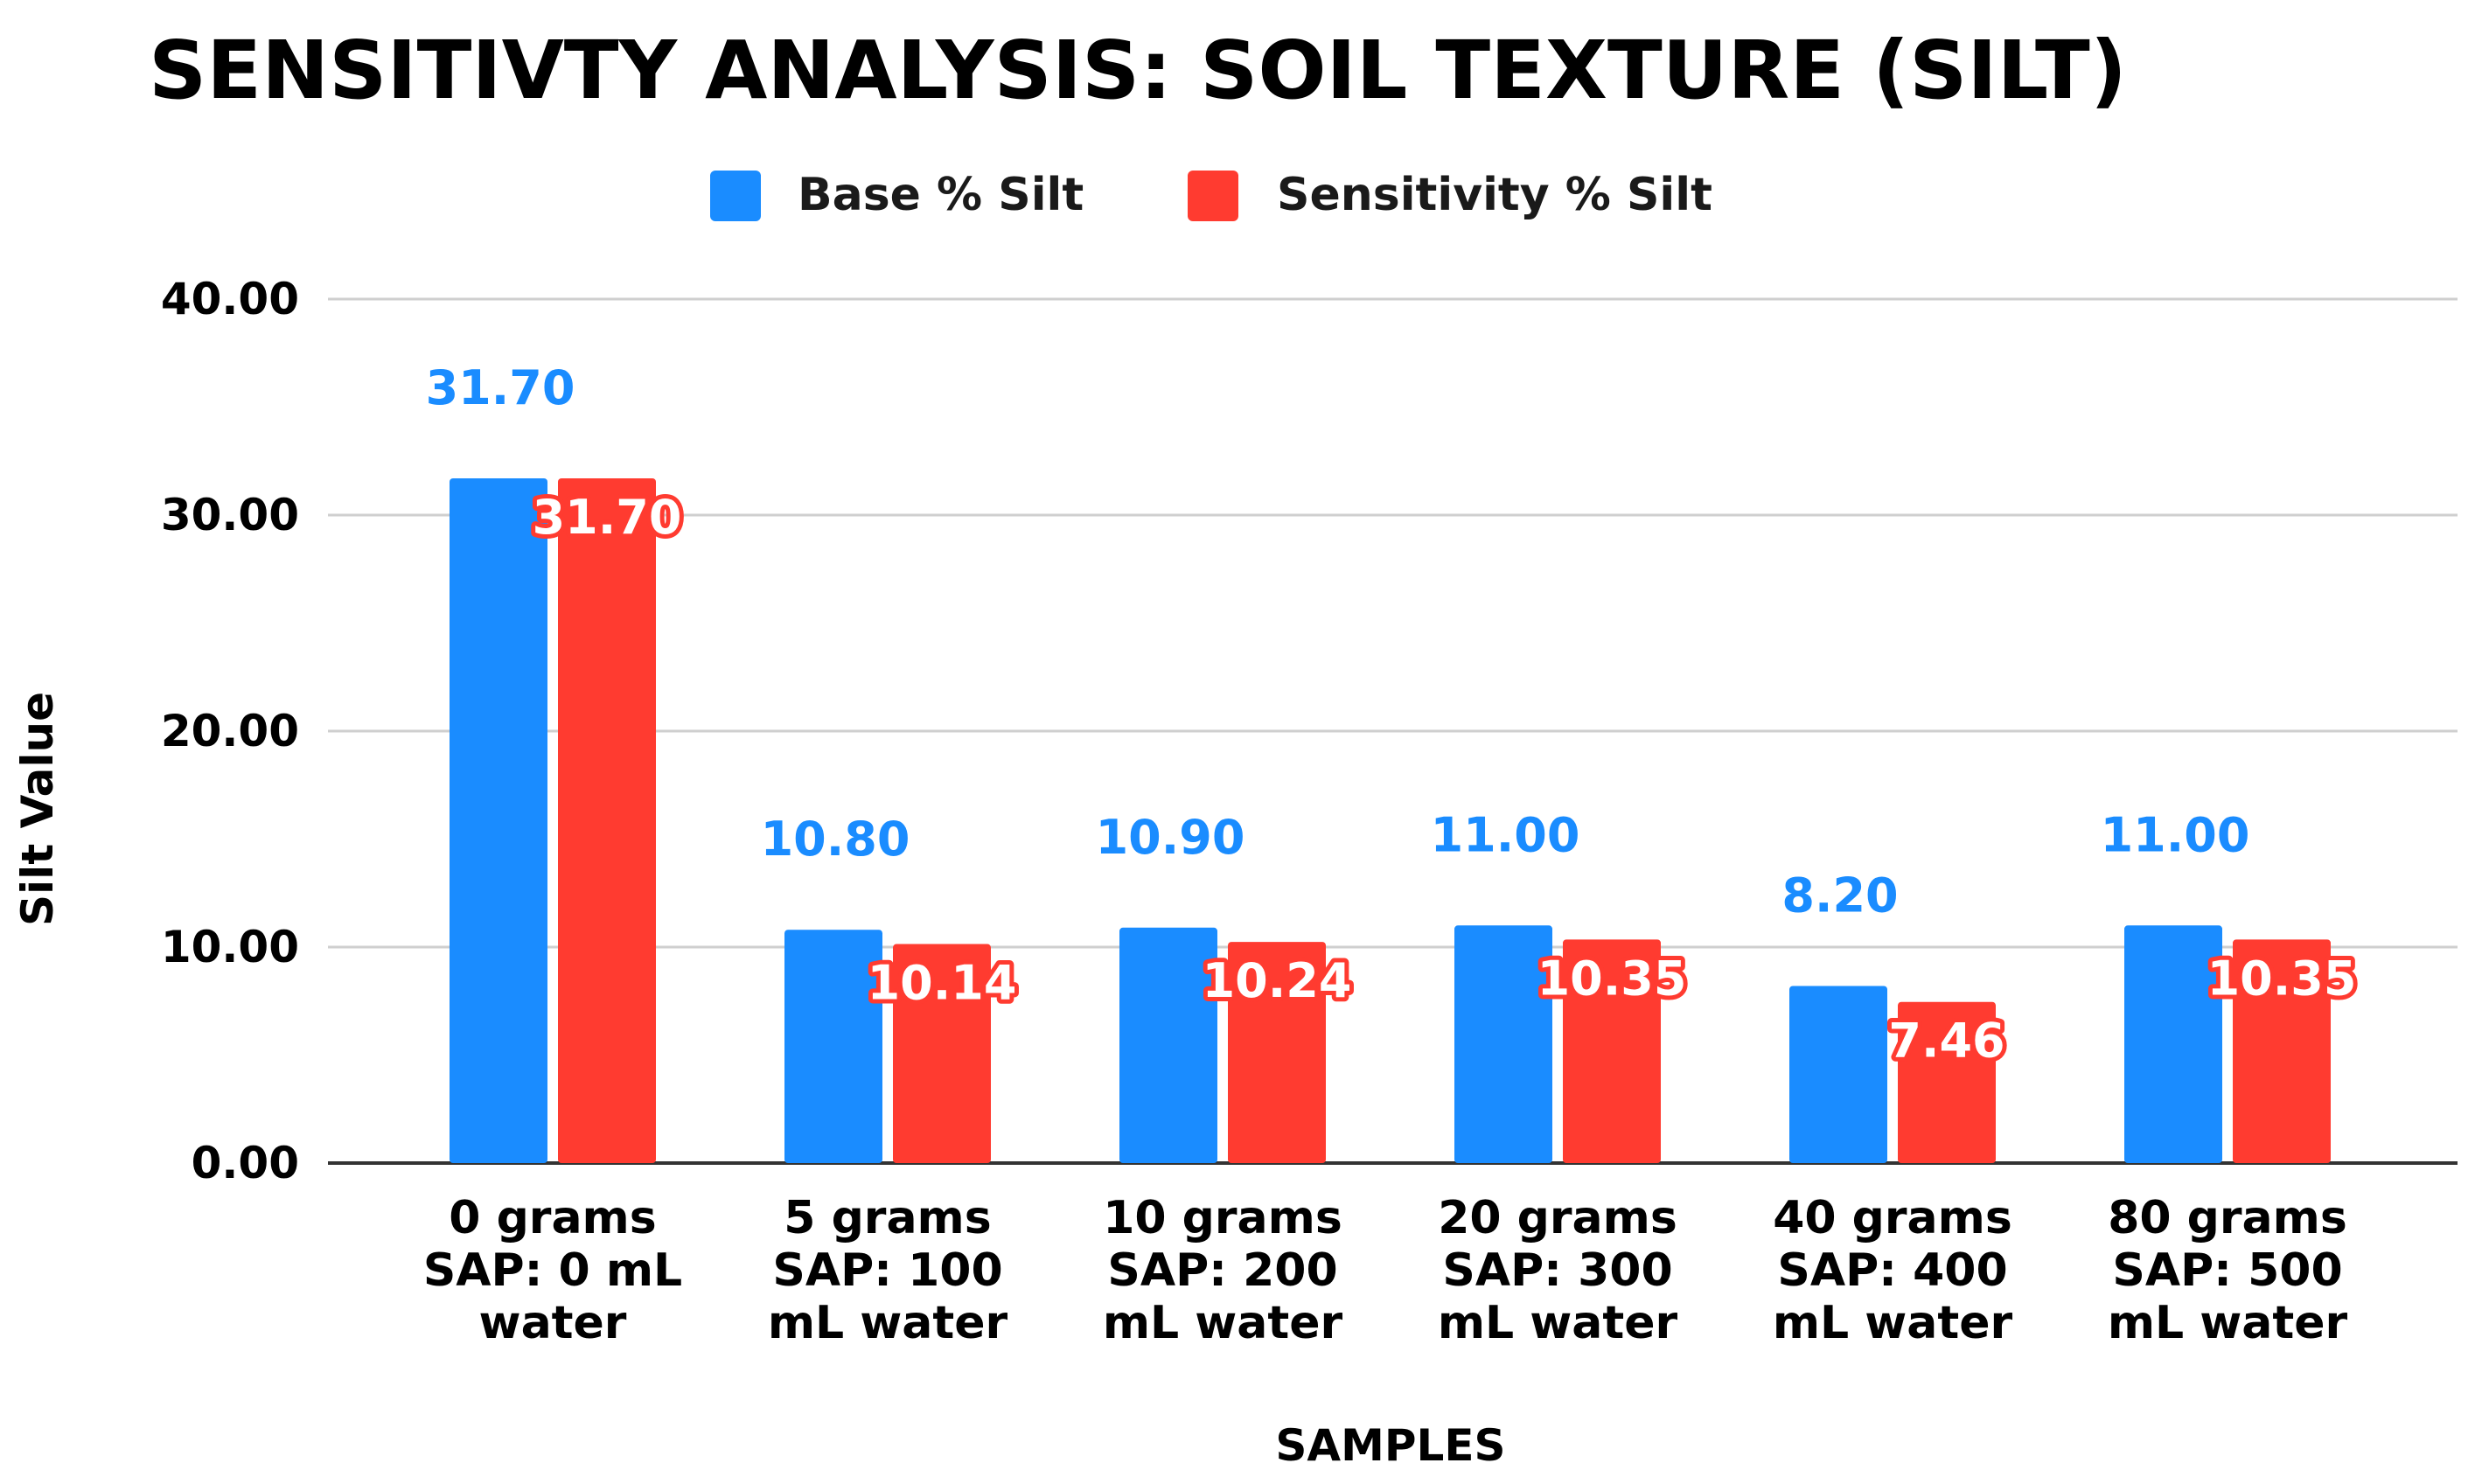 The image size is (2482, 1484). I want to click on data-label-base: 8.20, so click(1839, 895).